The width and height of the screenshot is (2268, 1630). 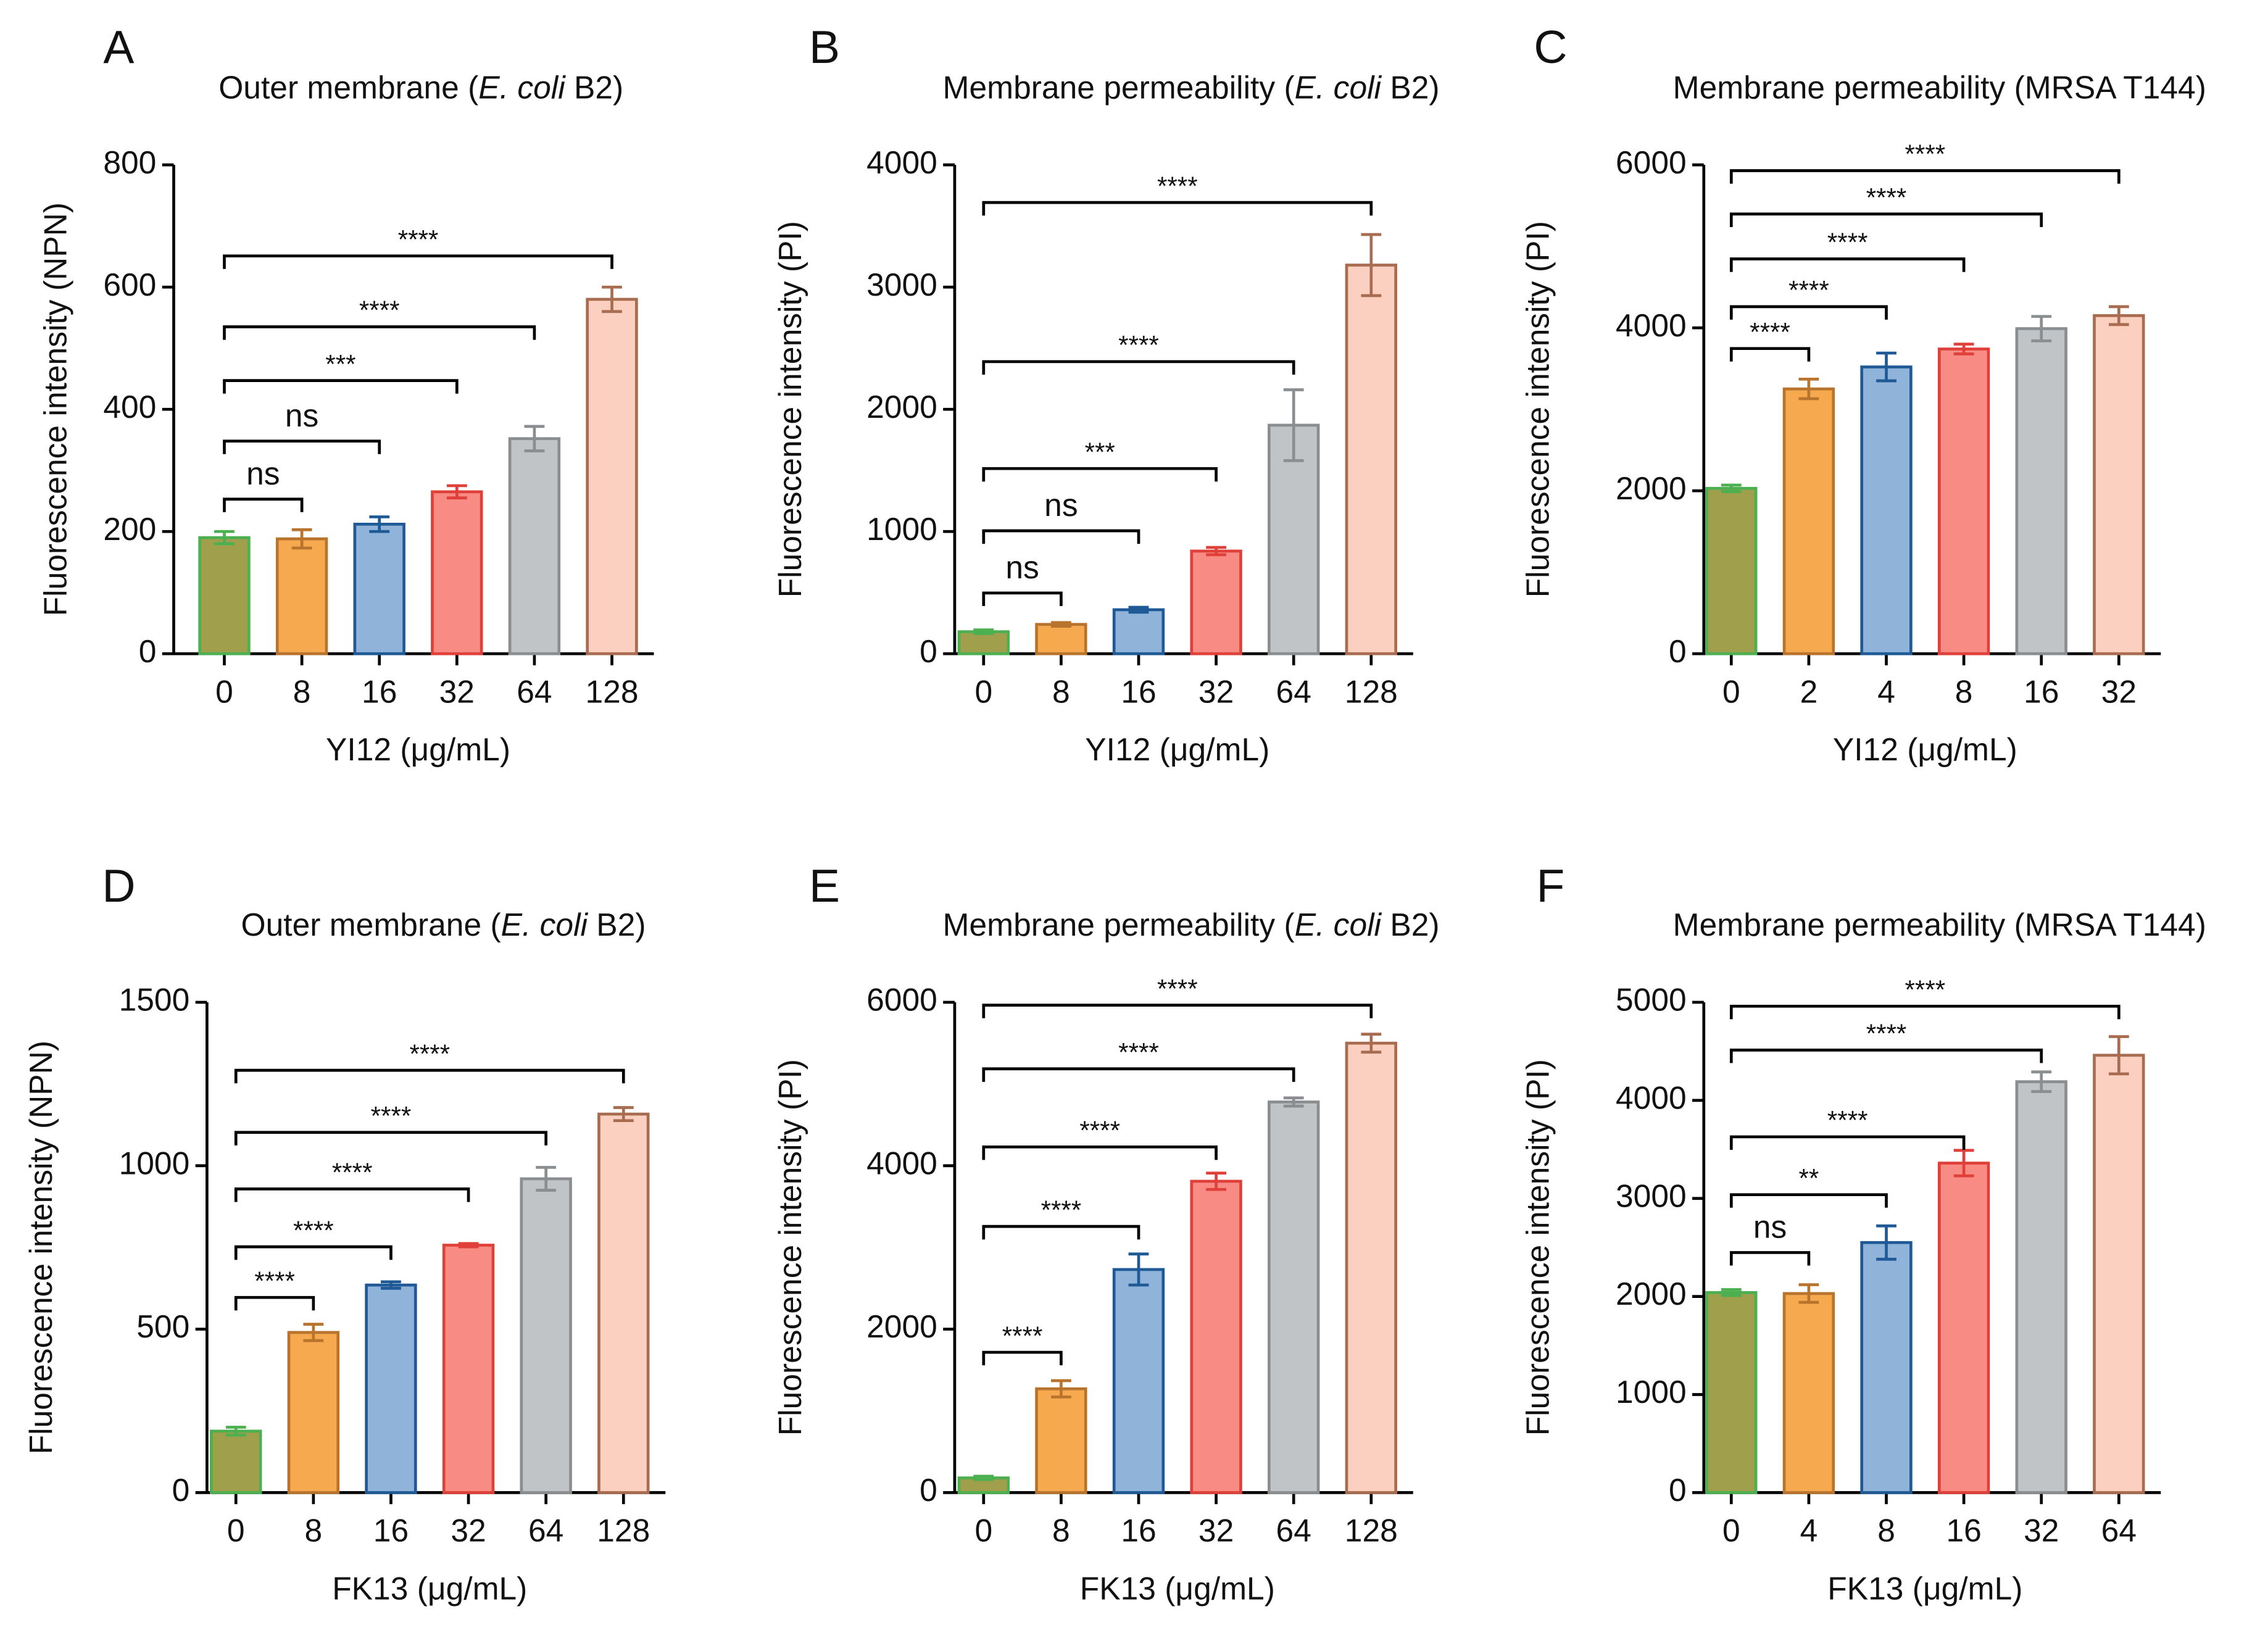 What do you see at coordinates (1939, 924) in the screenshot?
I see `title-part: Membrane permeability (MRSA T144)` at bounding box center [1939, 924].